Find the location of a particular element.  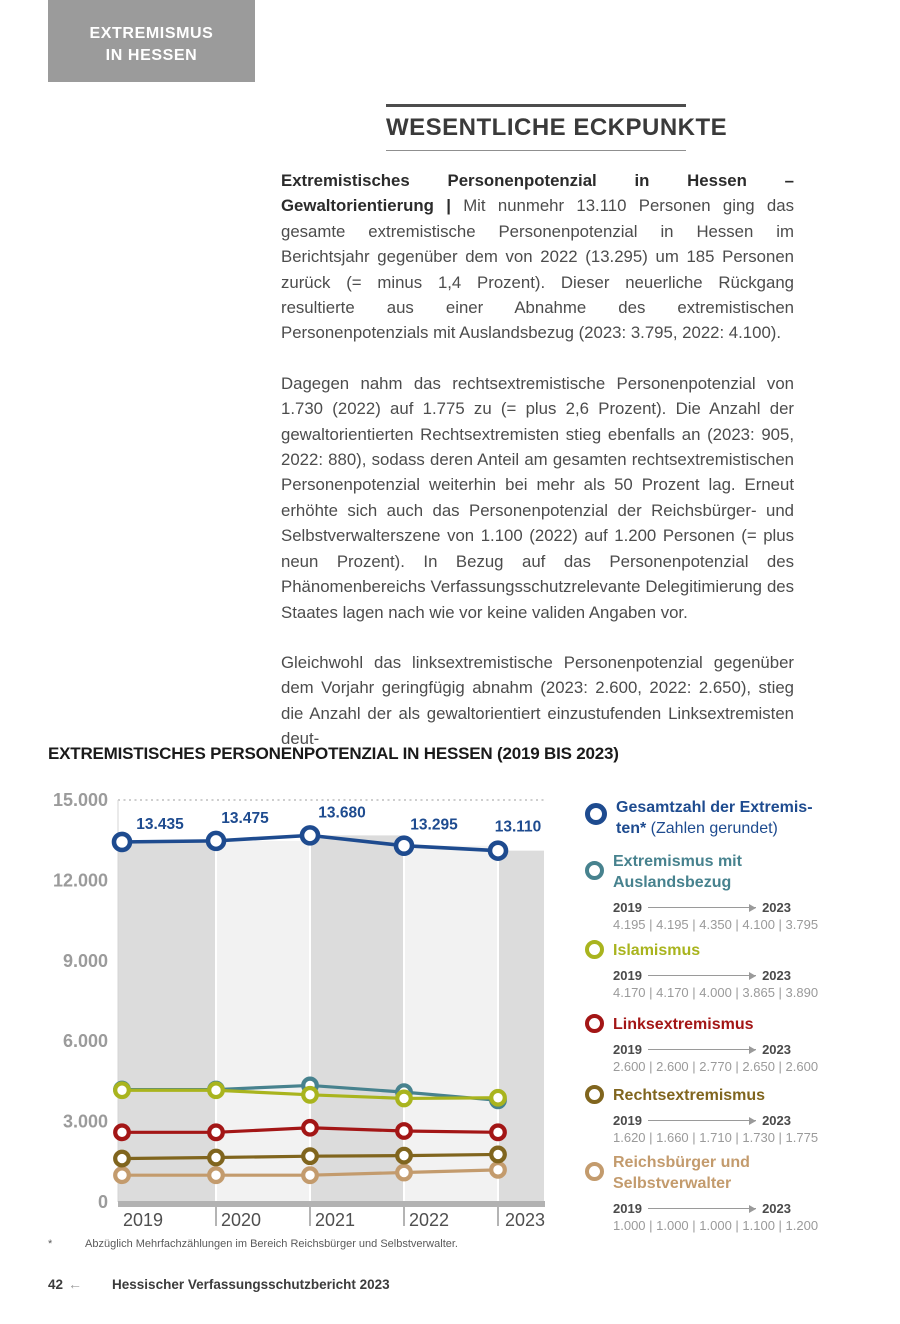

y-tick-label: 6.000 is located at coordinates (85, 1041).